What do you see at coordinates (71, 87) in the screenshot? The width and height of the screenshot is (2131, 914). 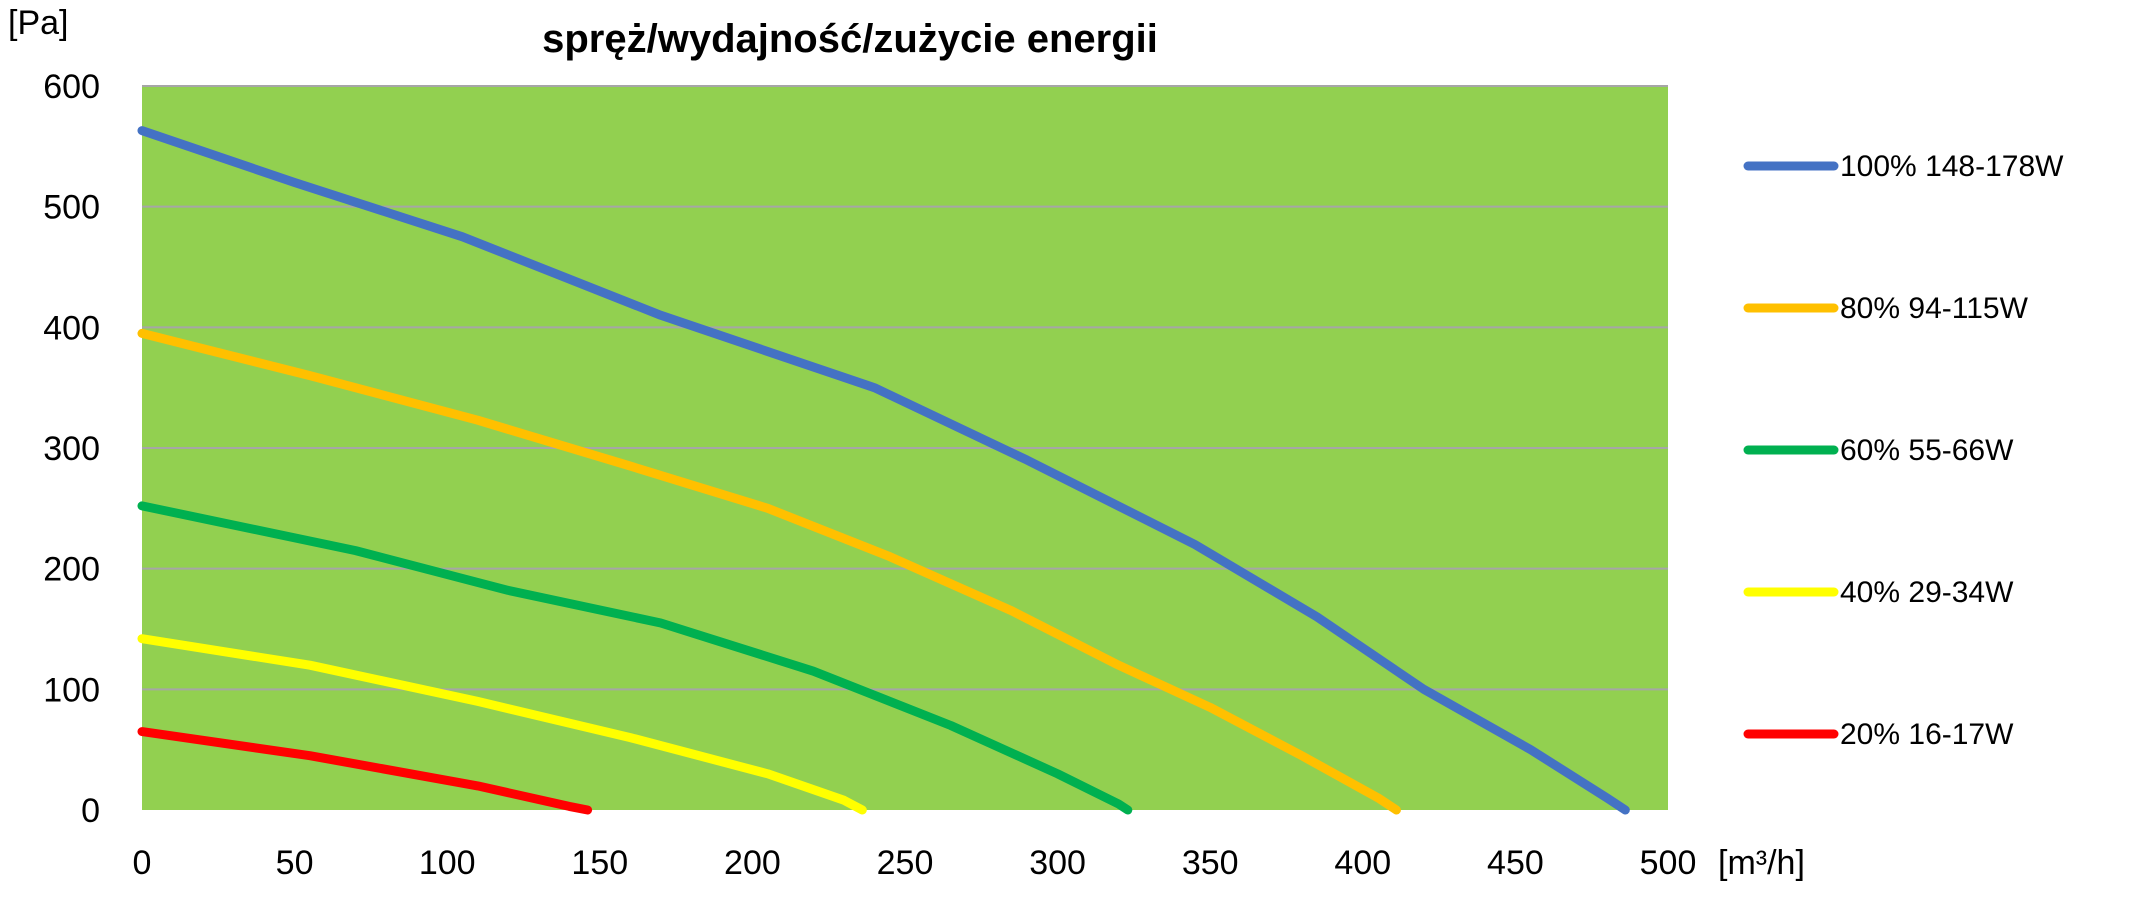 I see `y-tick-label: 600` at bounding box center [71, 87].